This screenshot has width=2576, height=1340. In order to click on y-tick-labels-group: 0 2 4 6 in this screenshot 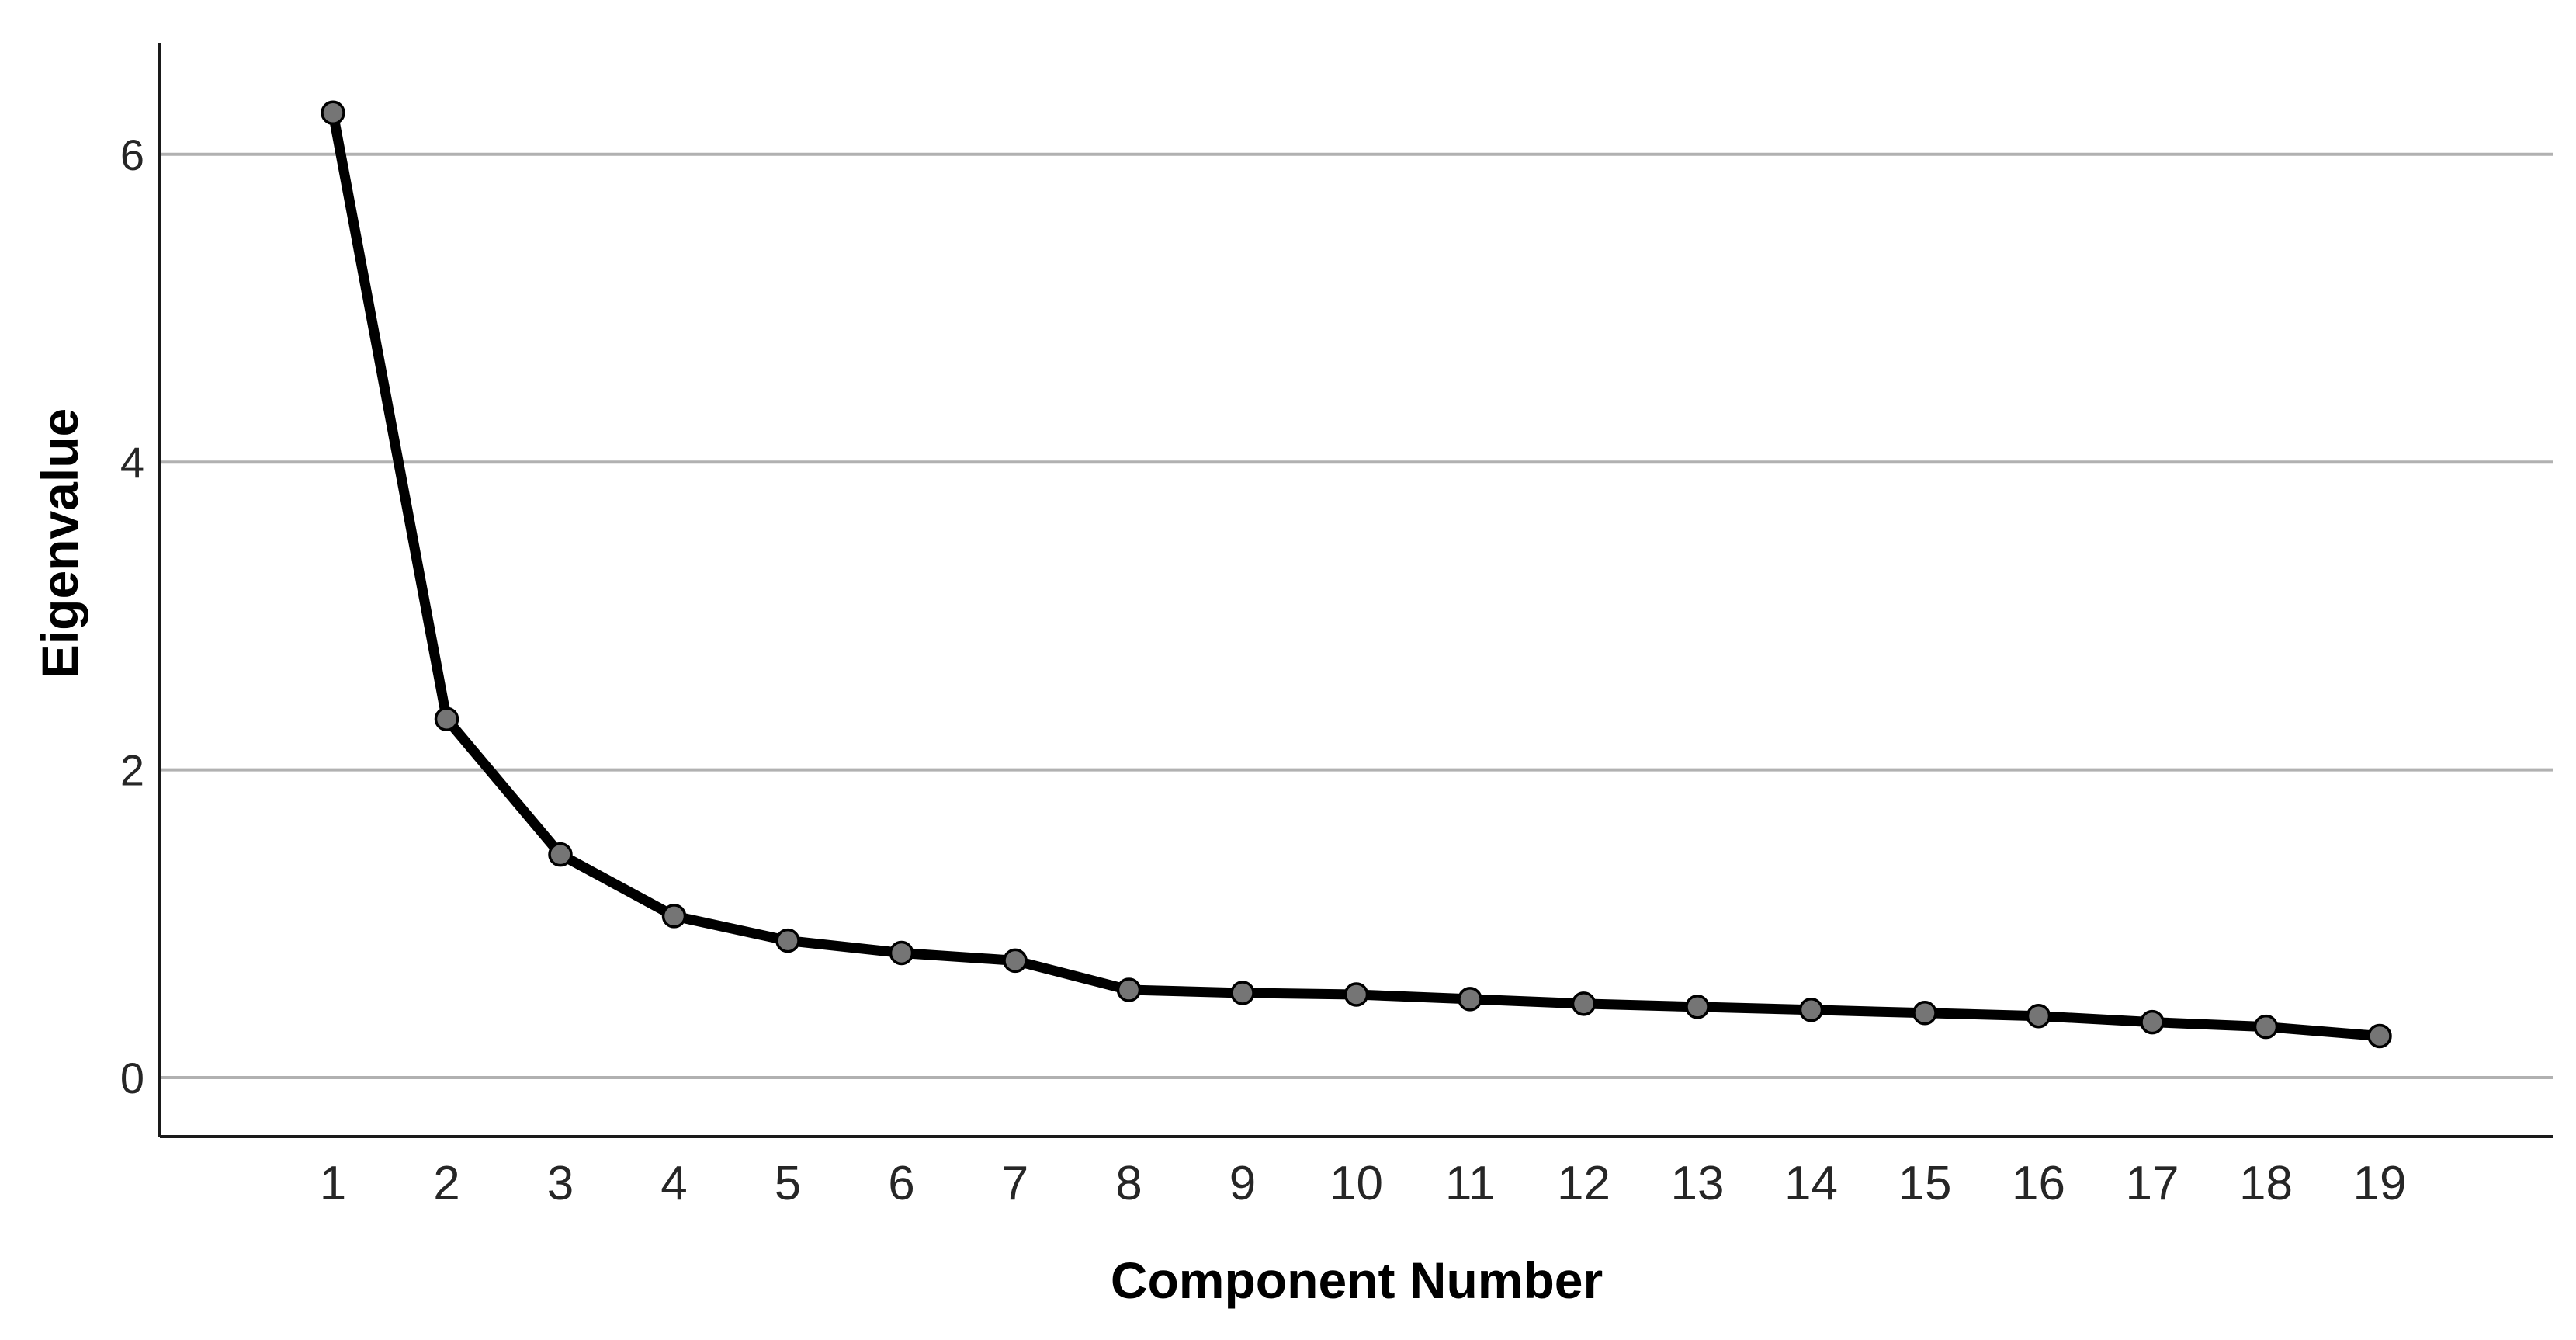, I will do `click(132, 616)`.